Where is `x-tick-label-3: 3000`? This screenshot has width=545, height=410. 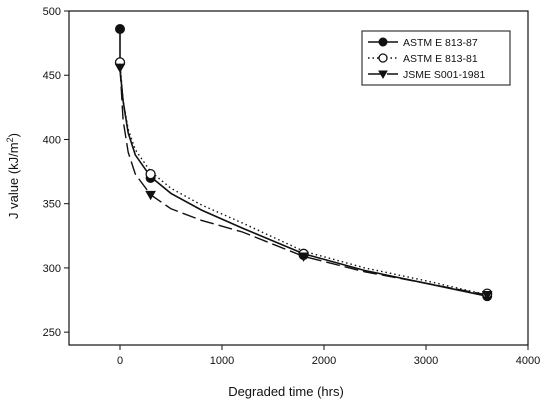 x-tick-label-3: 3000 is located at coordinates (426, 361).